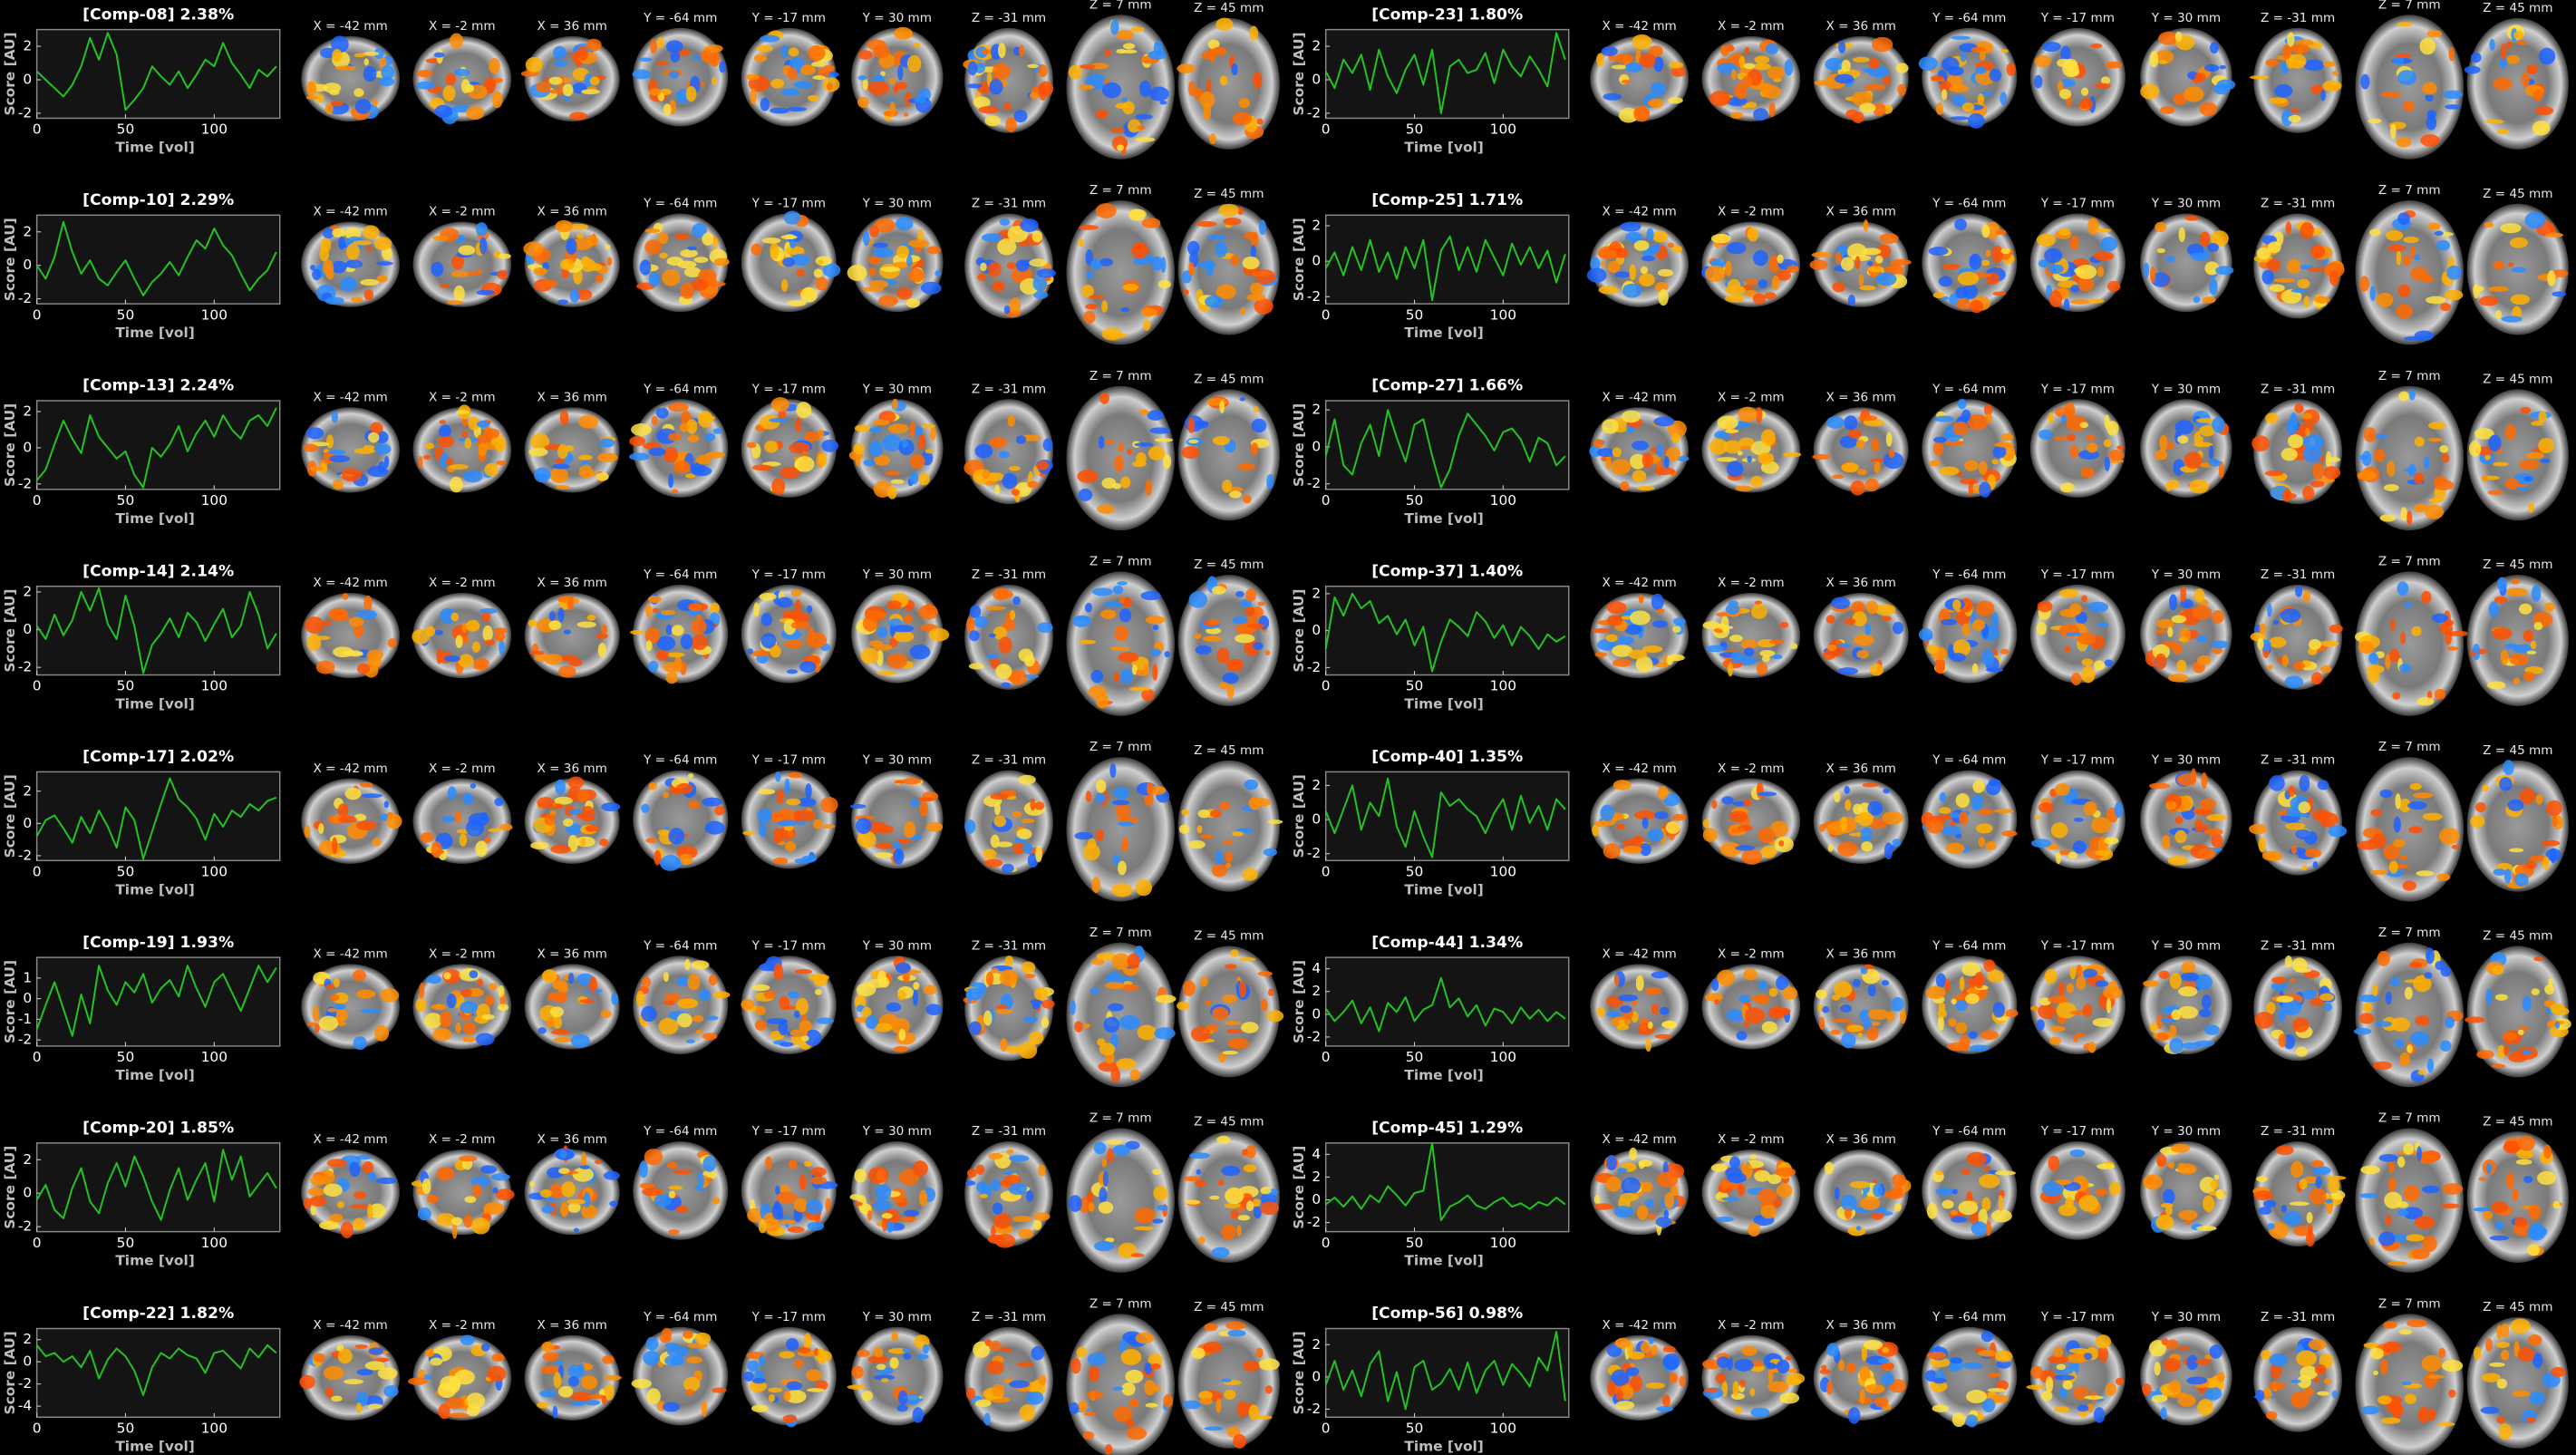 This screenshot has width=2576, height=1455. What do you see at coordinates (1415, 501) in the screenshot?
I see `x-tick-label: 50` at bounding box center [1415, 501].